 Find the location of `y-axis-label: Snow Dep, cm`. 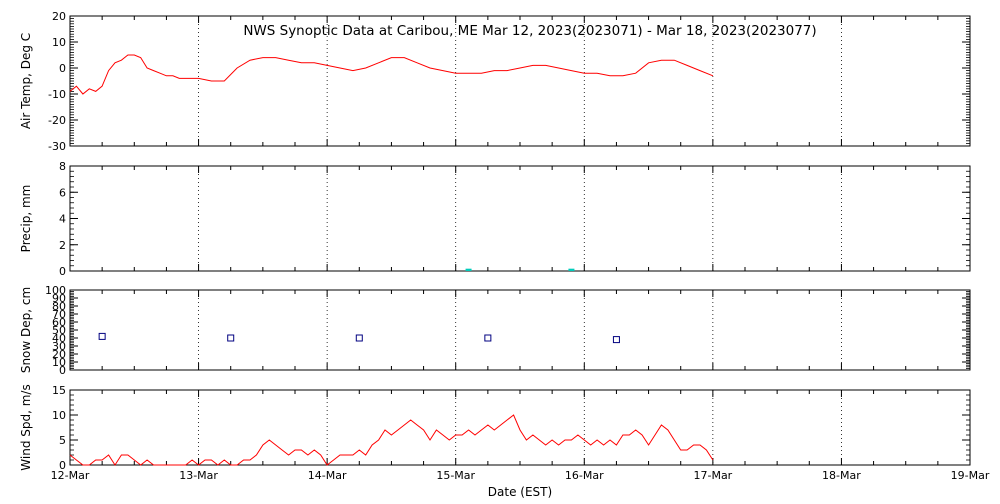

y-axis-label: Snow Dep, cm is located at coordinates (26, 330).